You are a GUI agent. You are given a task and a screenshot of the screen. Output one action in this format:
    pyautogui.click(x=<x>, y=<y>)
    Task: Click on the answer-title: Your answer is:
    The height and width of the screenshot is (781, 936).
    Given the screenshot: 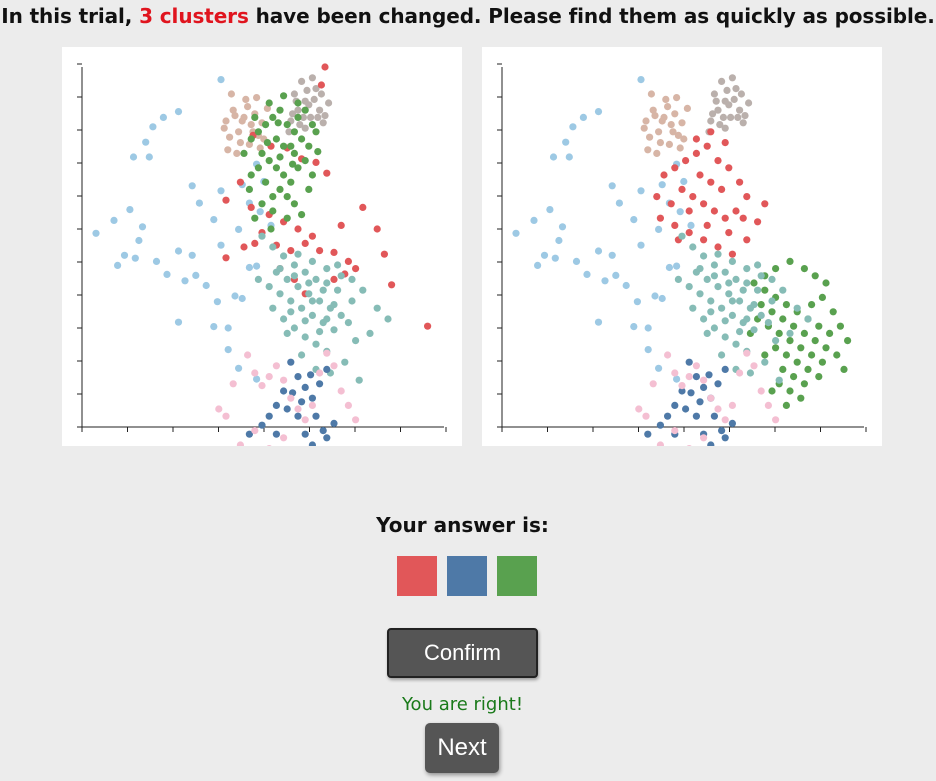 What is the action you would take?
    pyautogui.click(x=462, y=525)
    